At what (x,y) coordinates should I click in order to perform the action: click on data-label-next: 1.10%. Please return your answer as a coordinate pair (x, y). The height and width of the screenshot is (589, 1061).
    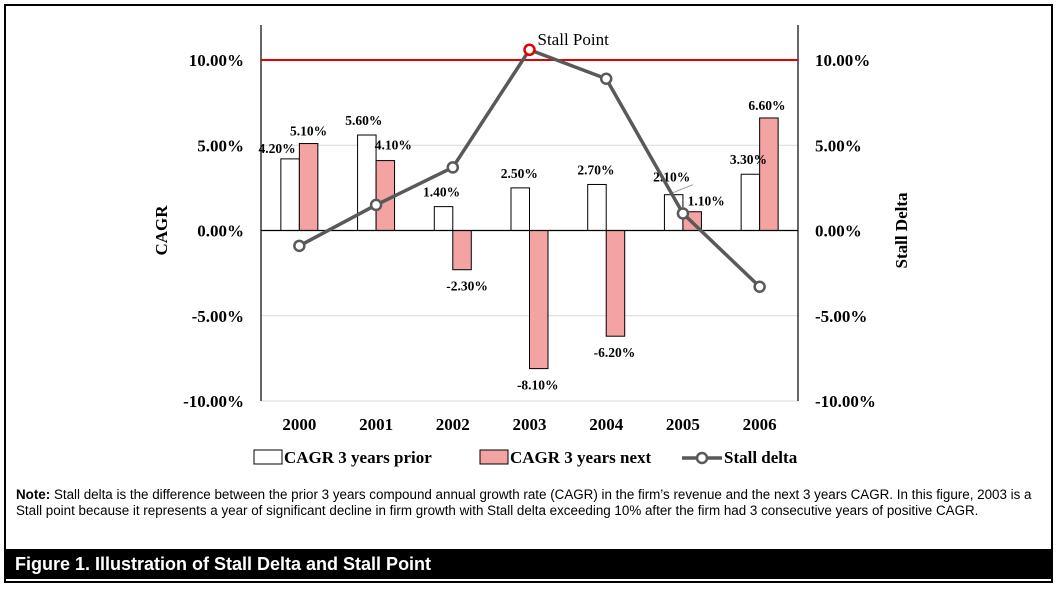
    Looking at the image, I should click on (706, 201).